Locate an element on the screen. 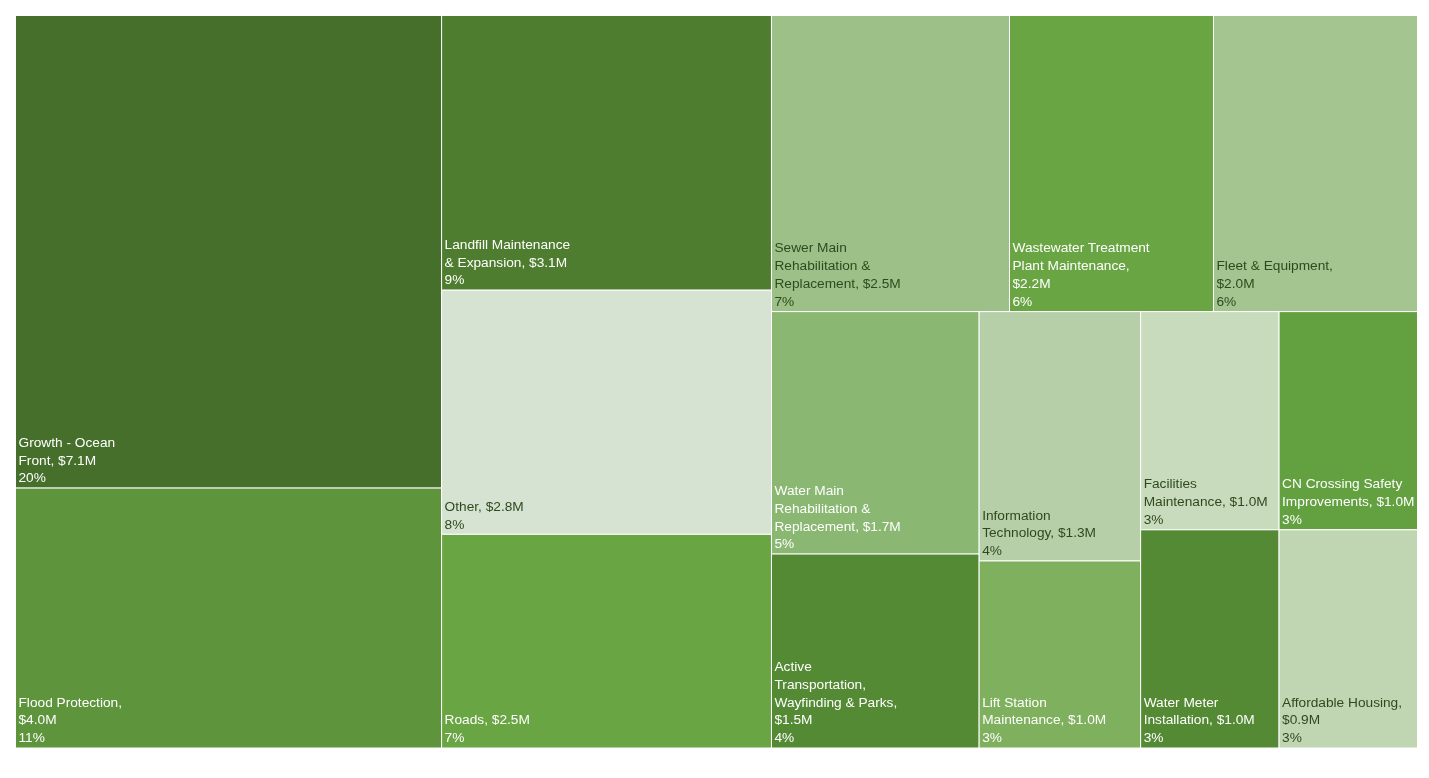 The image size is (1429, 778). category-label: Landfill Maintenance & Expansion, $3.1M is located at coordinates (507, 253).